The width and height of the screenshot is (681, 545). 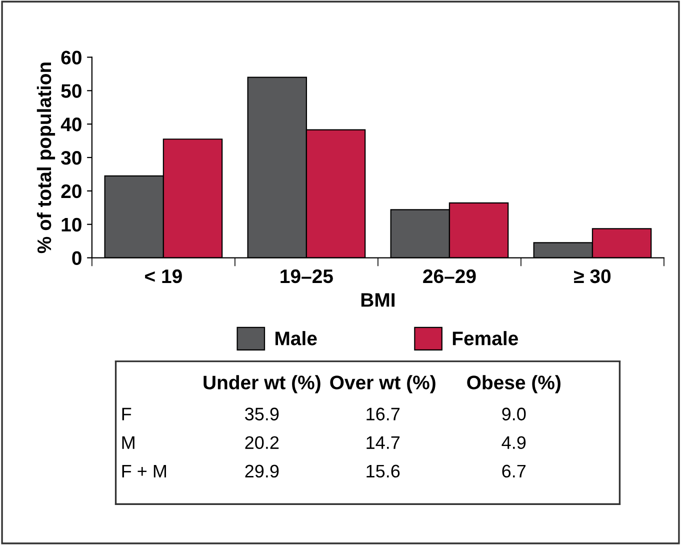 I want to click on y-tick-label: 0, so click(x=77, y=258).